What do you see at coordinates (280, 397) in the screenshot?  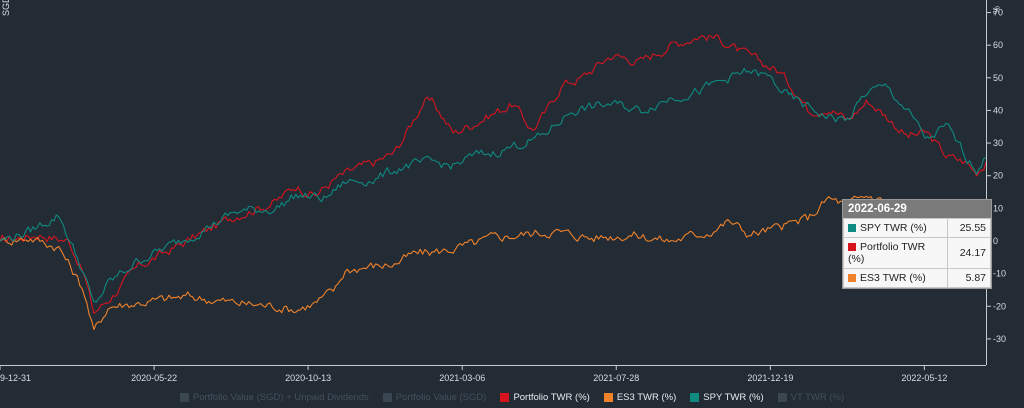 I see `legend-label: Portfolio Value (SGD) + Unpaid Dividends` at bounding box center [280, 397].